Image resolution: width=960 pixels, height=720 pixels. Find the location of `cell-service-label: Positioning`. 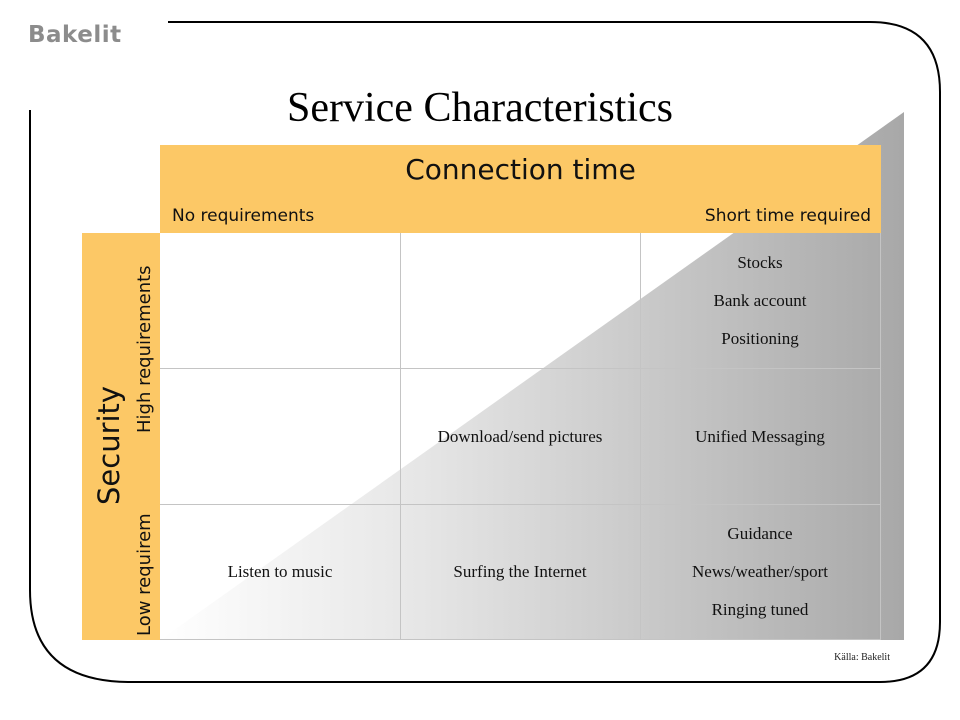

cell-service-label: Positioning is located at coordinates (760, 338).